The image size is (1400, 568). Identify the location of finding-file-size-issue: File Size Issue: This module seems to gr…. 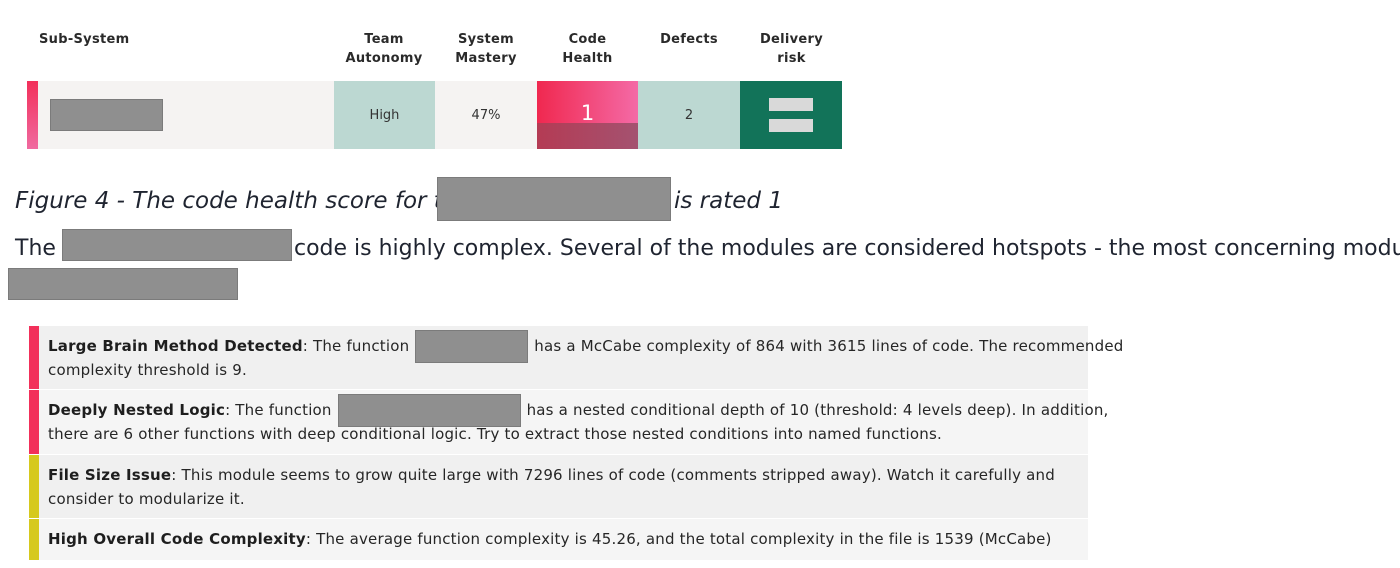
(558, 486).